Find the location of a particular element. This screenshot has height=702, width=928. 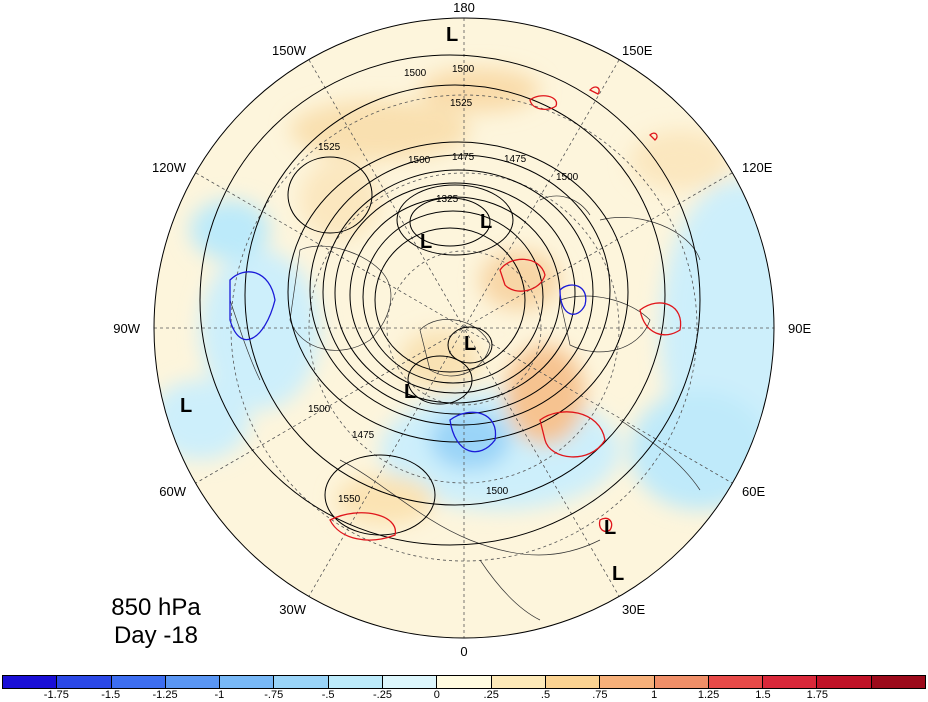

lon-label-180: 180 is located at coordinates (464, 7).